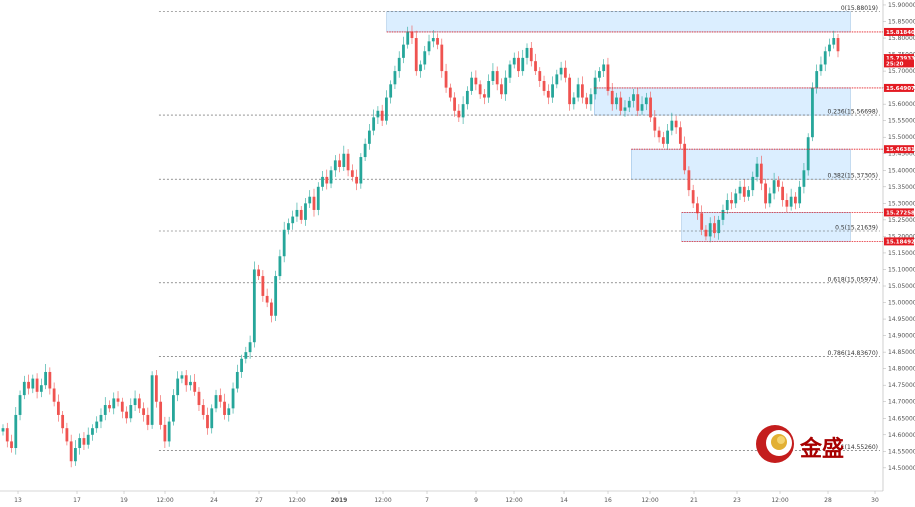  Describe the element at coordinates (259, 500) in the screenshot. I see `x-tick-label-5: 27` at that location.